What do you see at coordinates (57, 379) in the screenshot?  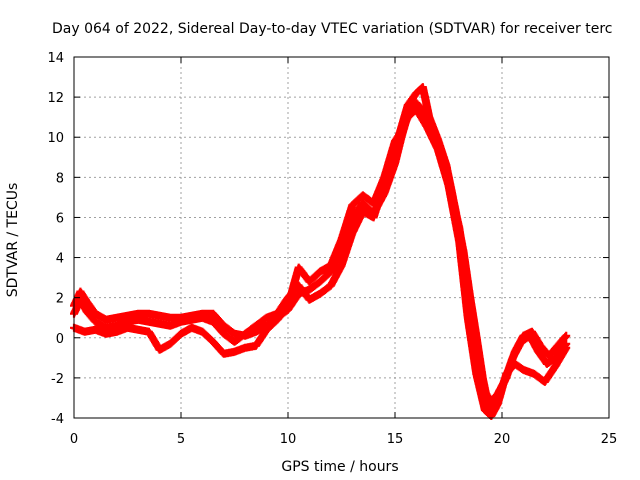 I see `y-tick-label: -2` at bounding box center [57, 379].